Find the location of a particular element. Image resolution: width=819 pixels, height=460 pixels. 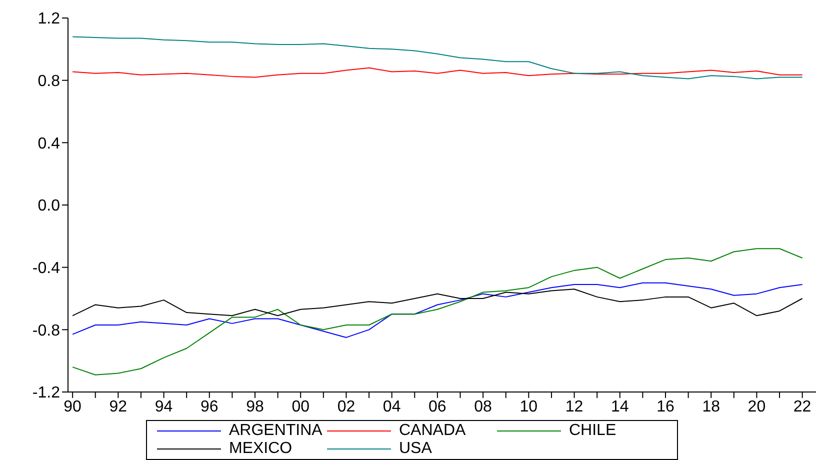

x-tick-label: 98 is located at coordinates (255, 407).